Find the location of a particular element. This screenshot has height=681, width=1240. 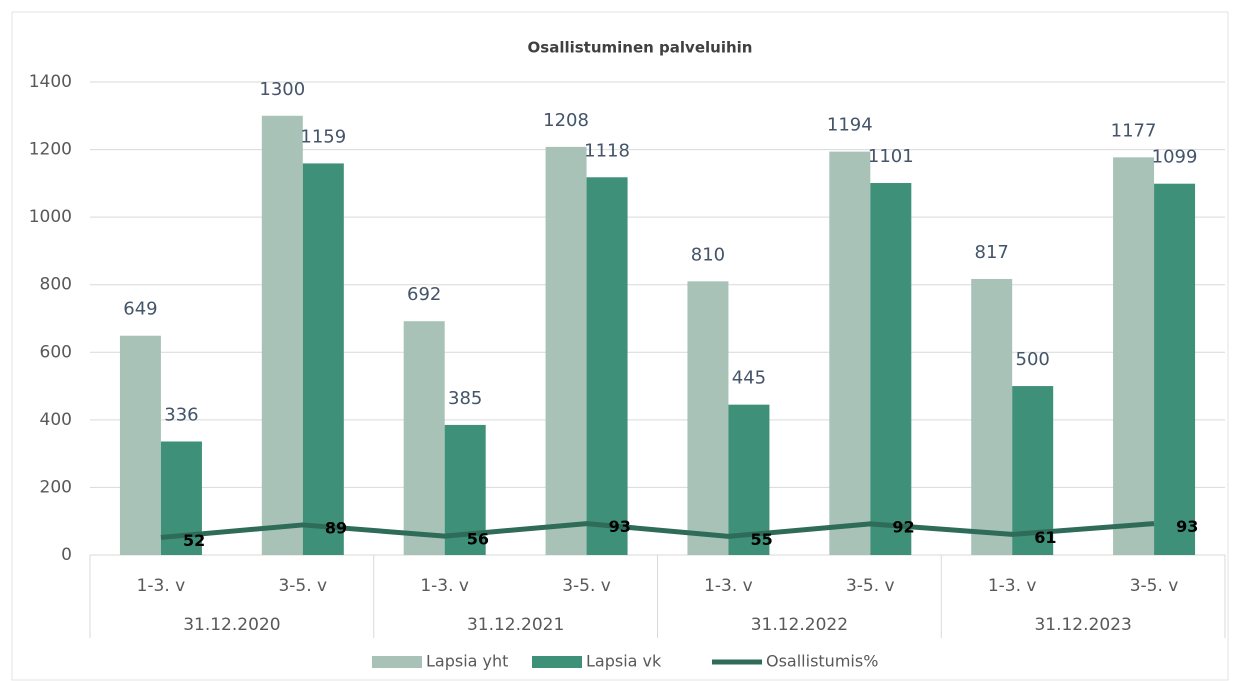

y-tick-label: 400 is located at coordinates (56, 420).